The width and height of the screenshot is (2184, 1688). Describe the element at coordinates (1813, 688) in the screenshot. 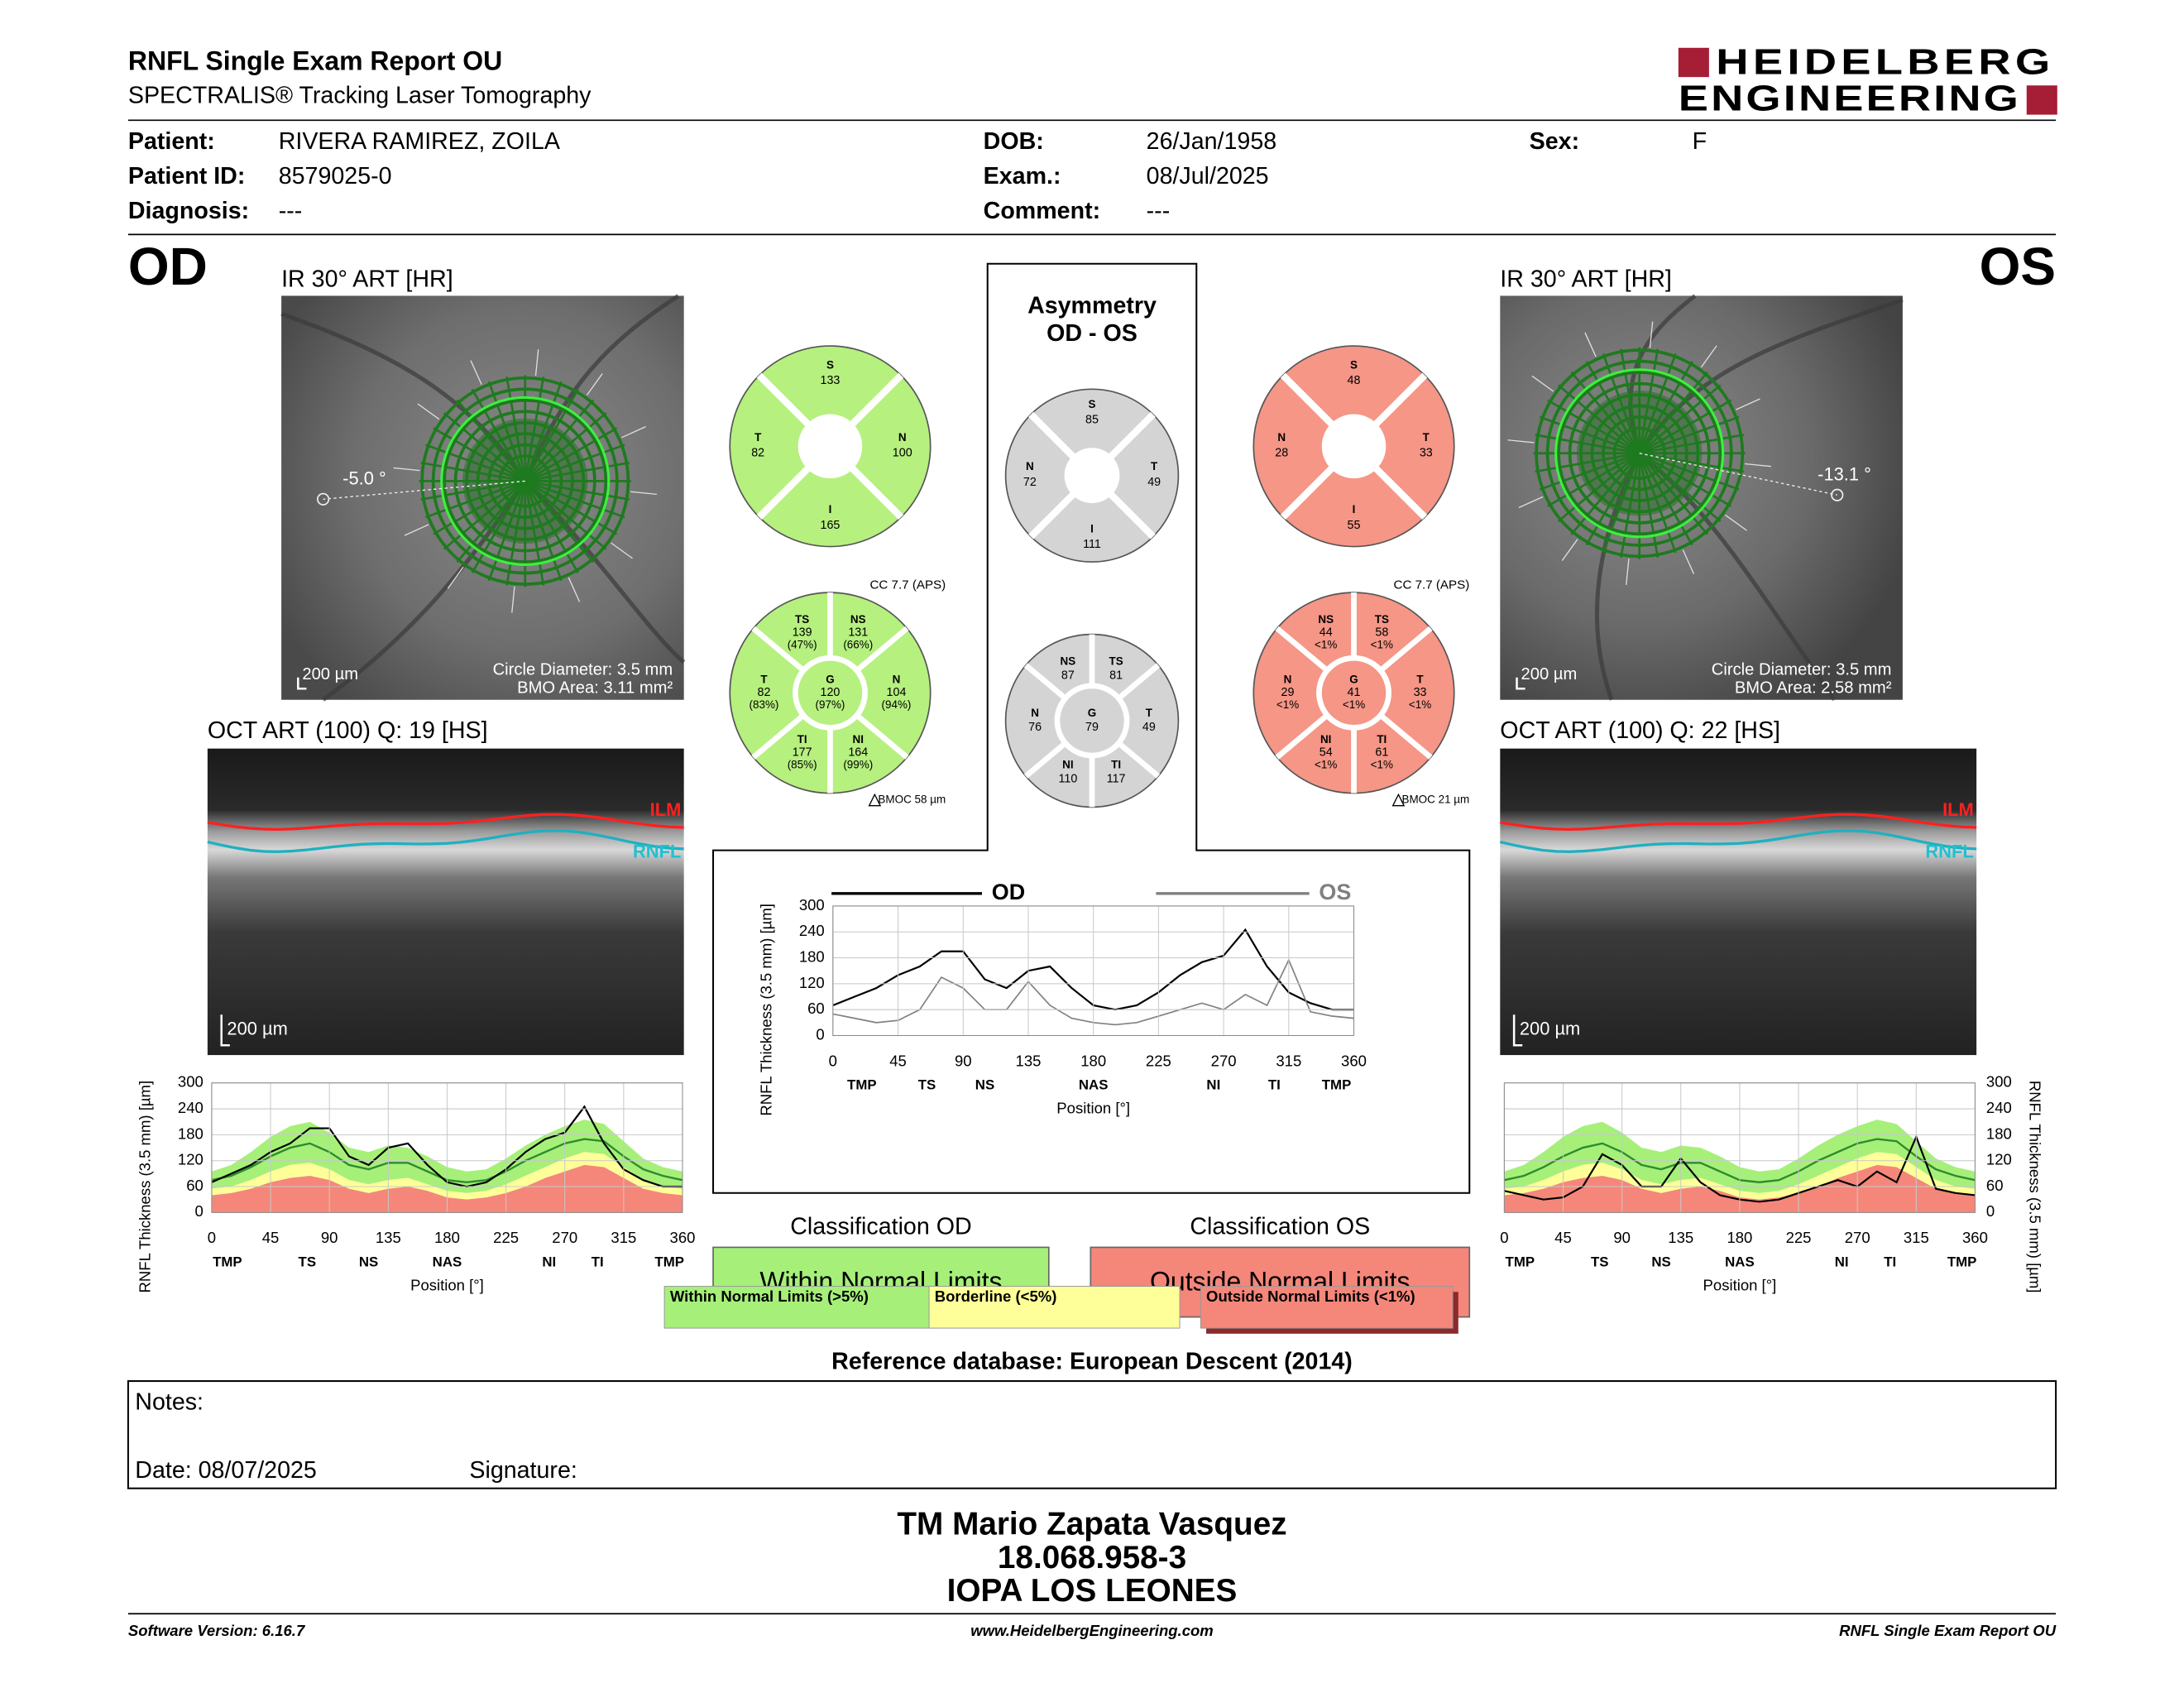

I see `bmo-area: BMO Area: 2.58 mm²` at that location.